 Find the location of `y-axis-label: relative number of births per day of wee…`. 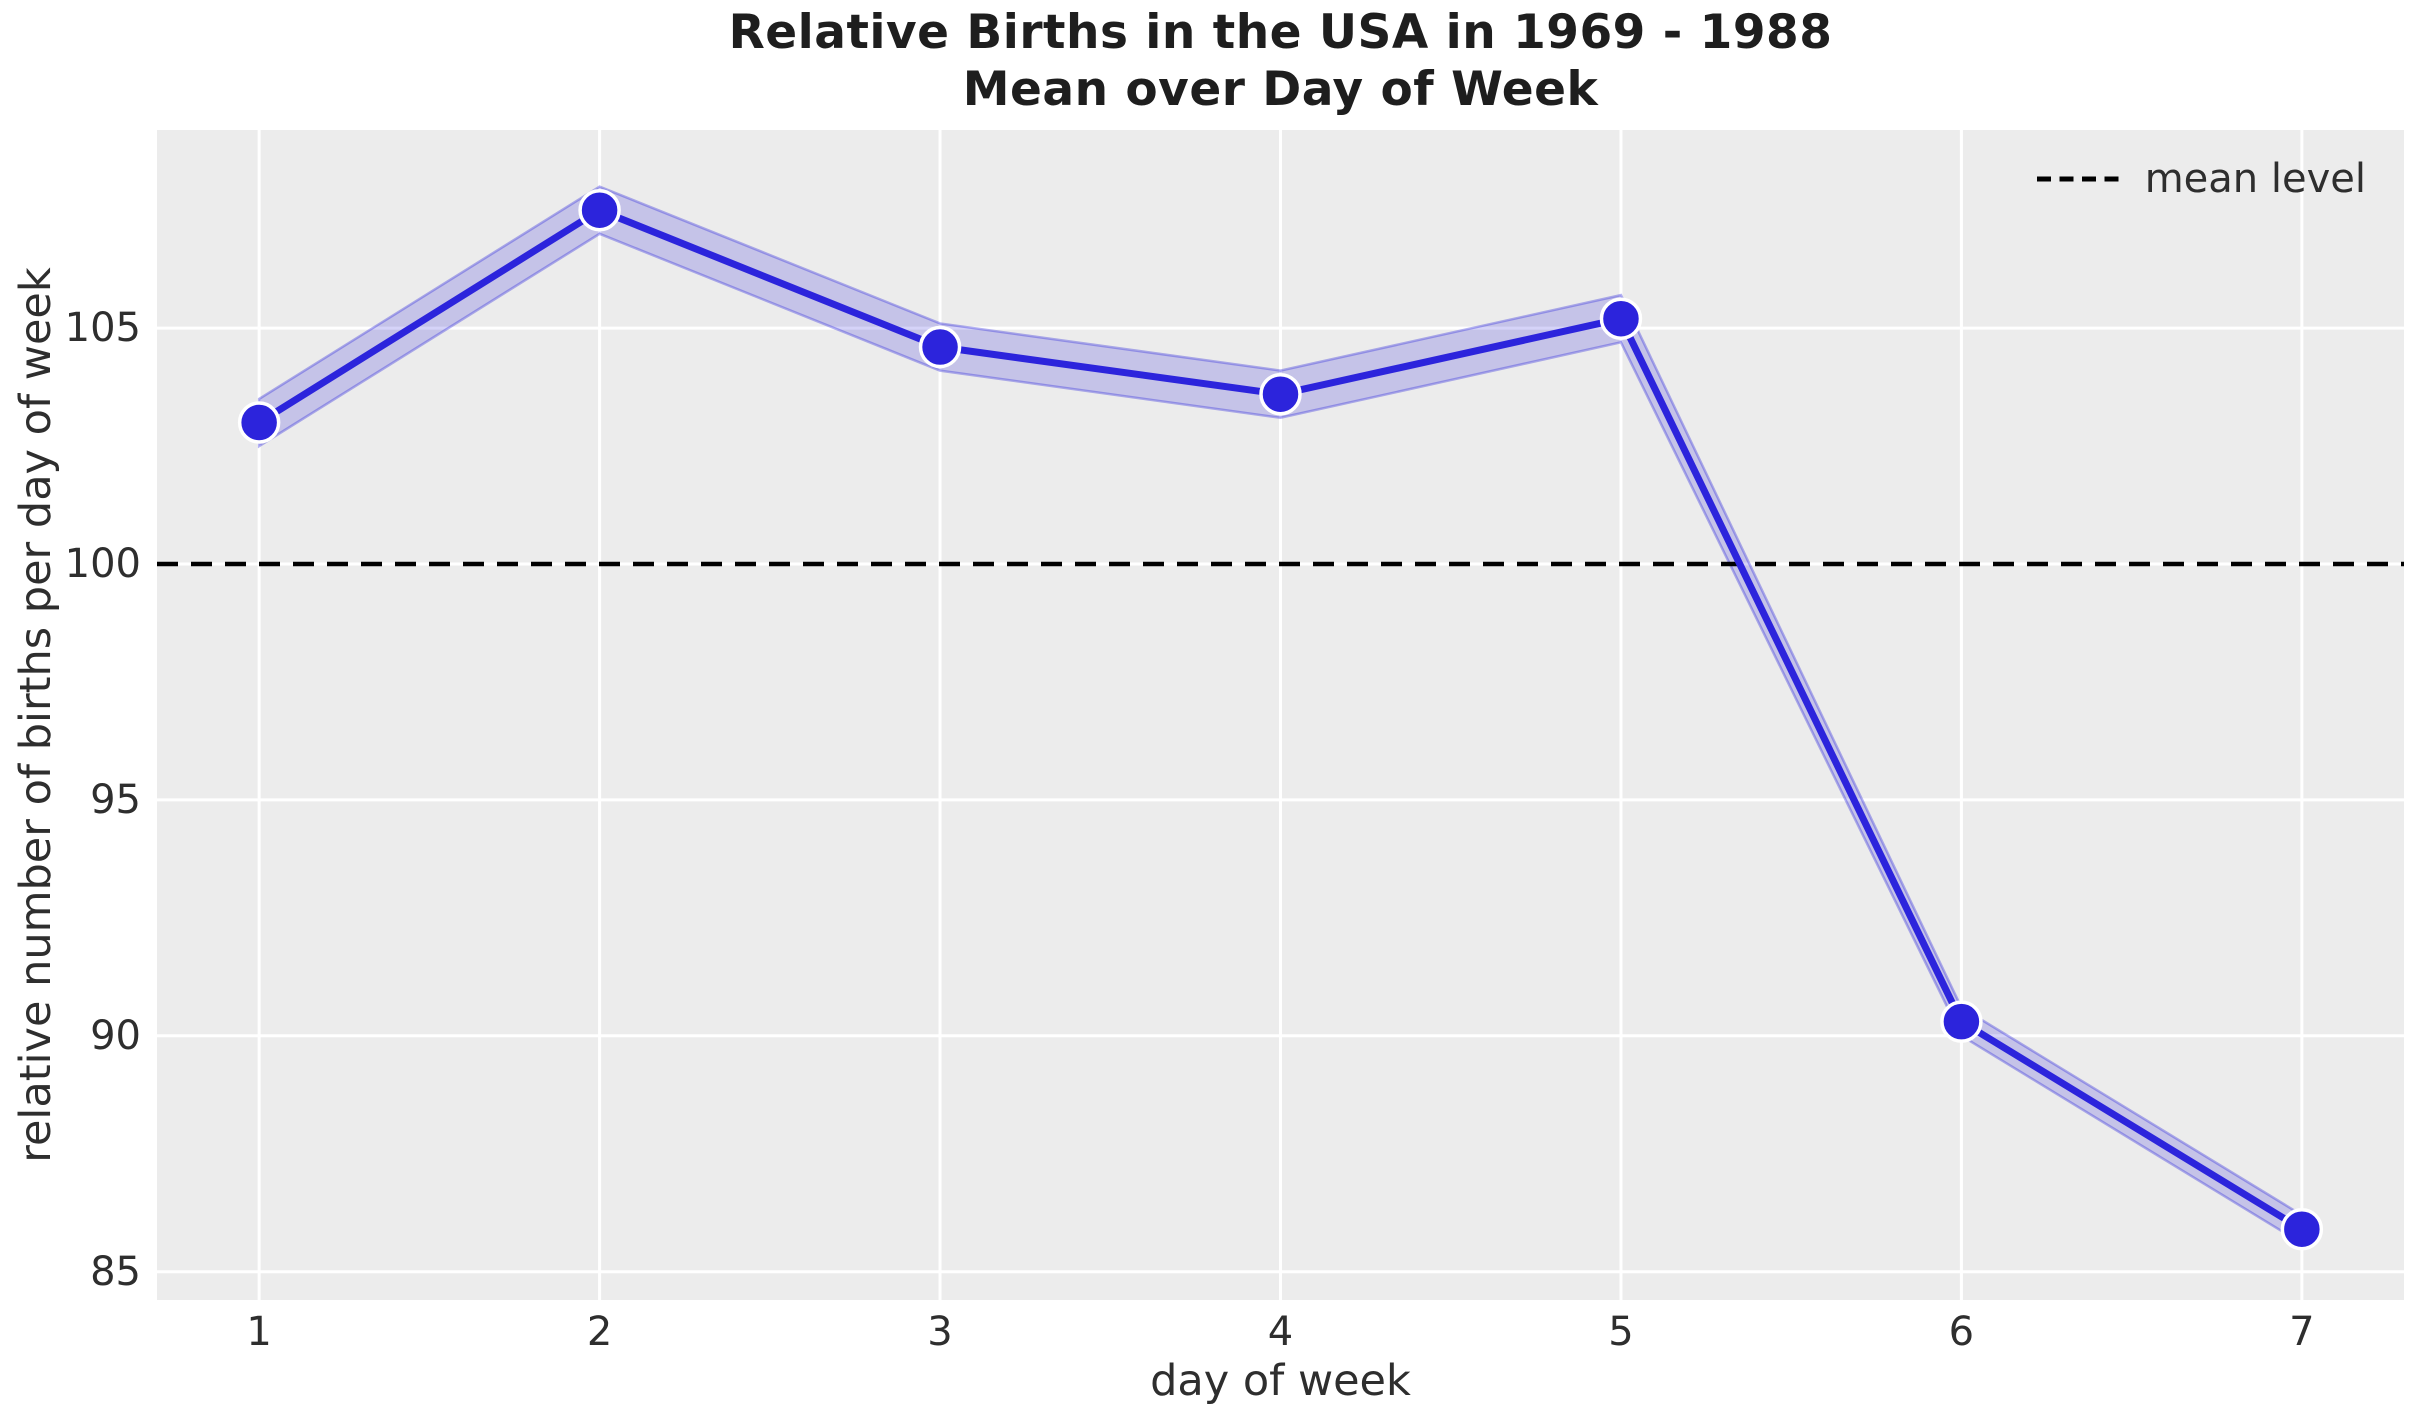

y-axis-label: relative number of births per day of wee… is located at coordinates (36, 715).